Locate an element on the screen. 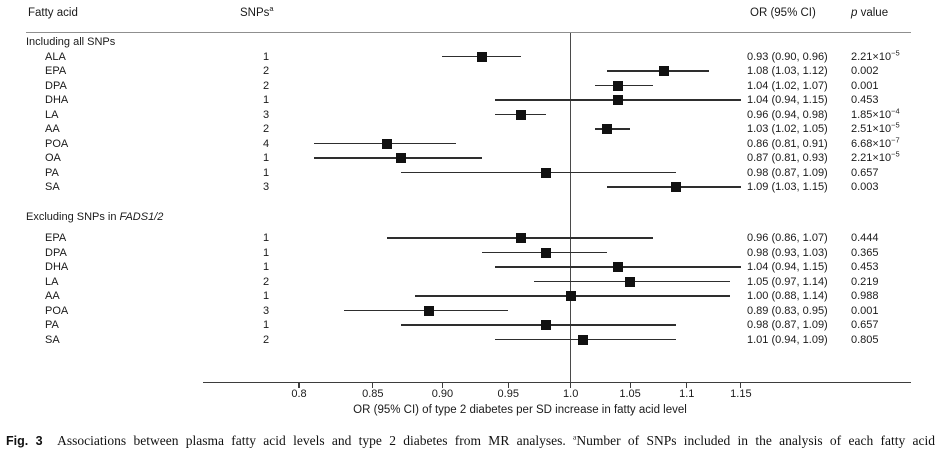 This screenshot has height=457, width=939. x-axis-tick-label: 0.8 is located at coordinates (299, 394).